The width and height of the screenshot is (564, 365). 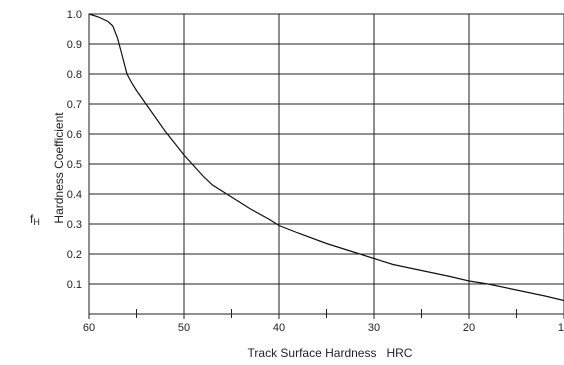 I want to click on y-axis-symbol: fH, so click(x=35, y=219).